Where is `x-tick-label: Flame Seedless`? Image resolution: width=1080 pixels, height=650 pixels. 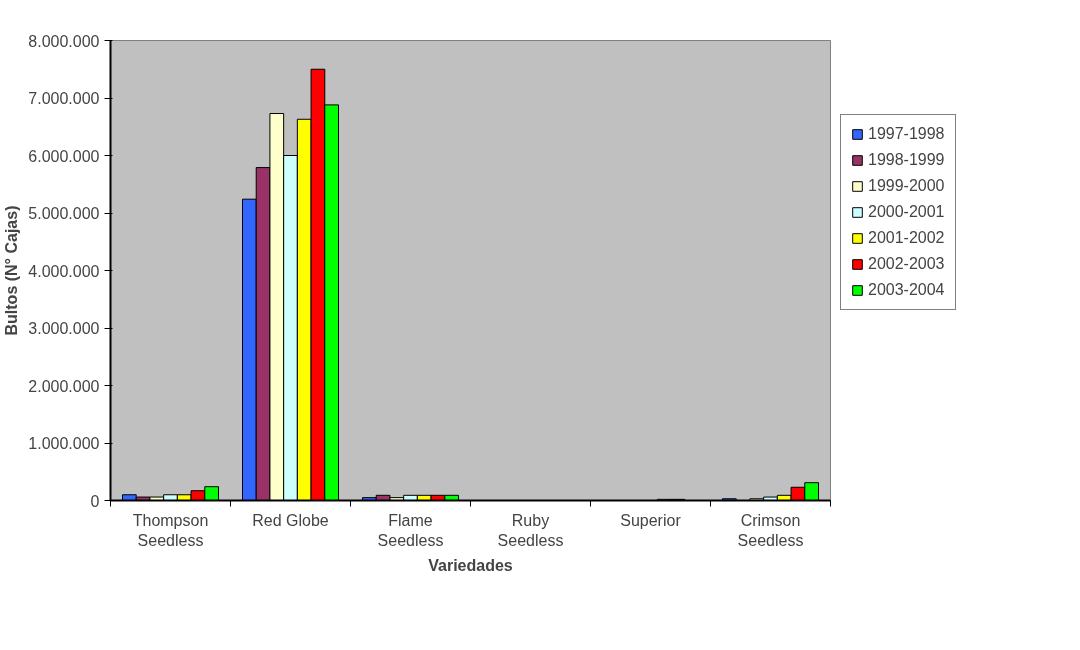
x-tick-label: Flame Seedless is located at coordinates (410, 530).